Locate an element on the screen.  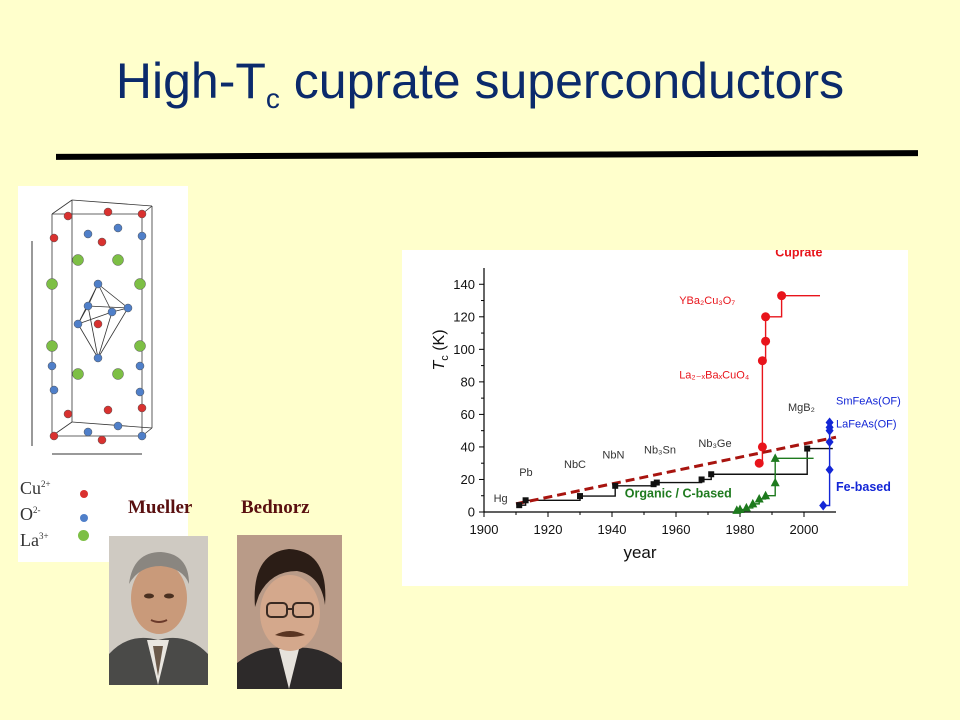
chart-annotation: La₂₋ₓBaₓCuO₄ is located at coordinates (714, 376).